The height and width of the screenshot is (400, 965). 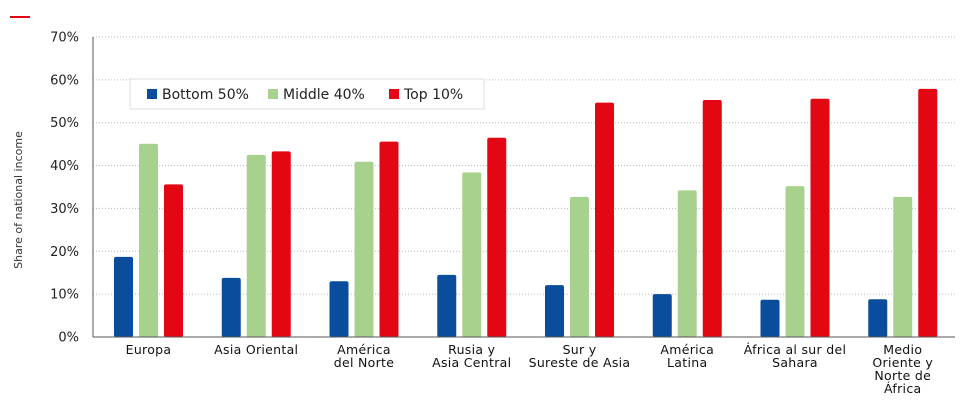 I want to click on legend: Bottom 50% Middle 40% Top 10%, so click(x=307, y=94).